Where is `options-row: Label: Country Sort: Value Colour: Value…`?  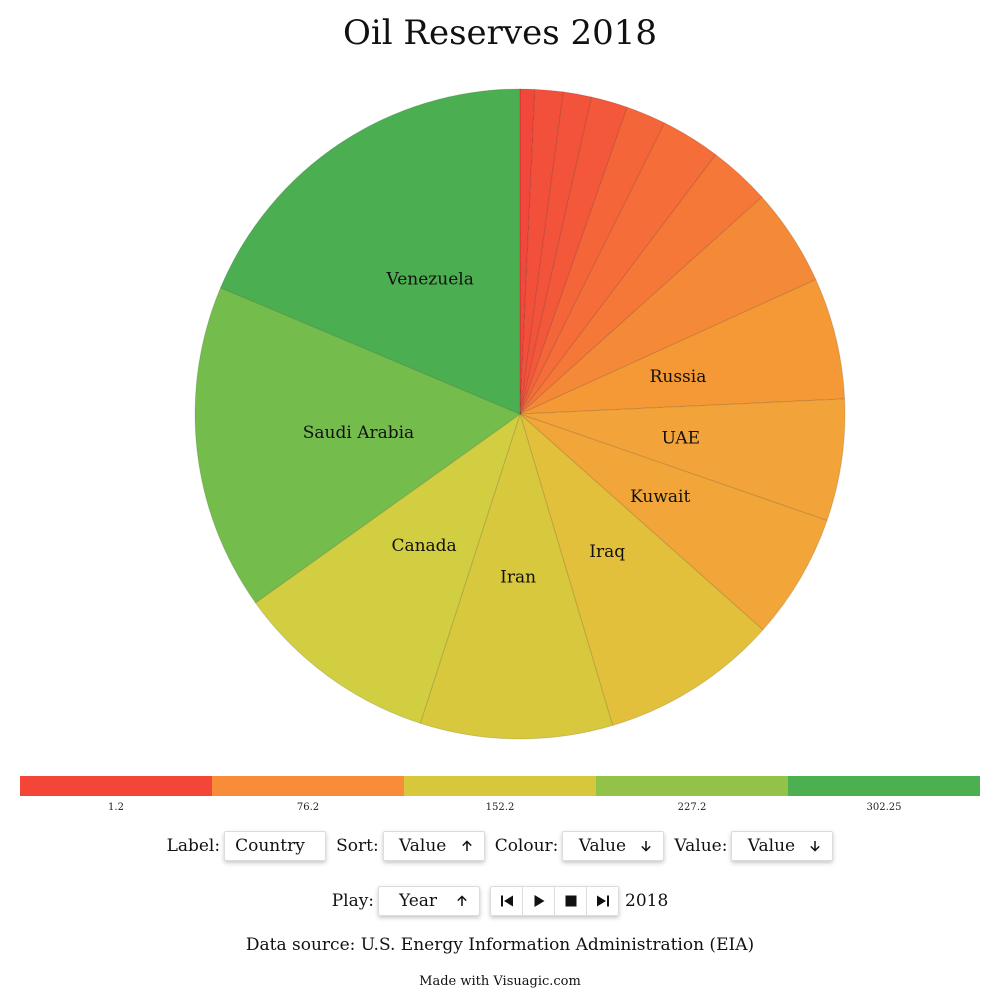 options-row: Label: Country Sort: Value Colour: Value… is located at coordinates (500, 846).